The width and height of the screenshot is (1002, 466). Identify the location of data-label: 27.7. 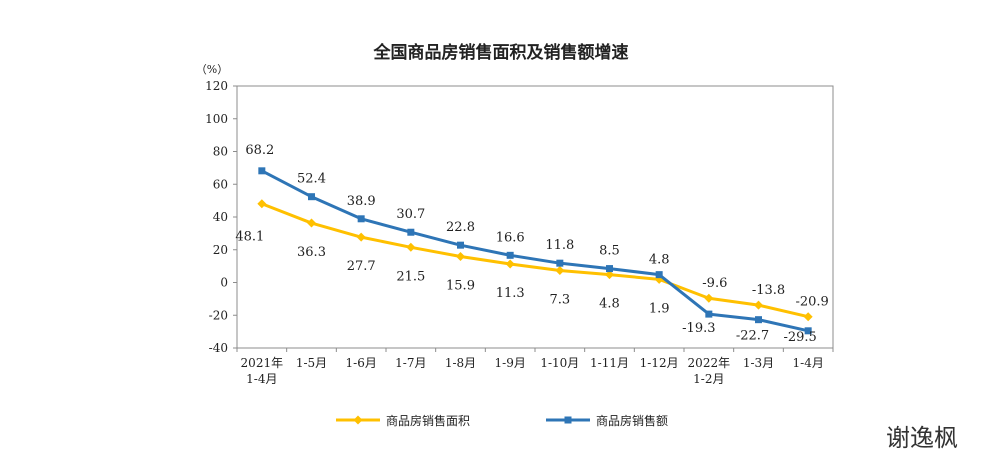
(361, 266).